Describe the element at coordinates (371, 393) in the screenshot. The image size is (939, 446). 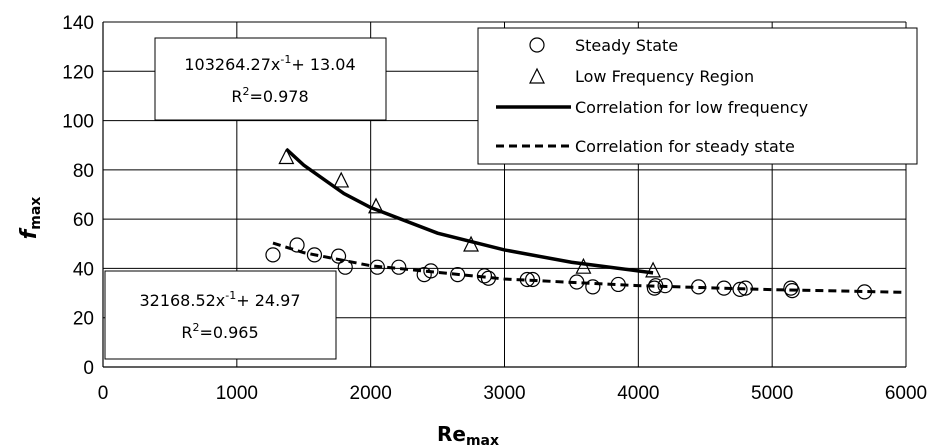
I see `x-tick-label: 2000` at that location.